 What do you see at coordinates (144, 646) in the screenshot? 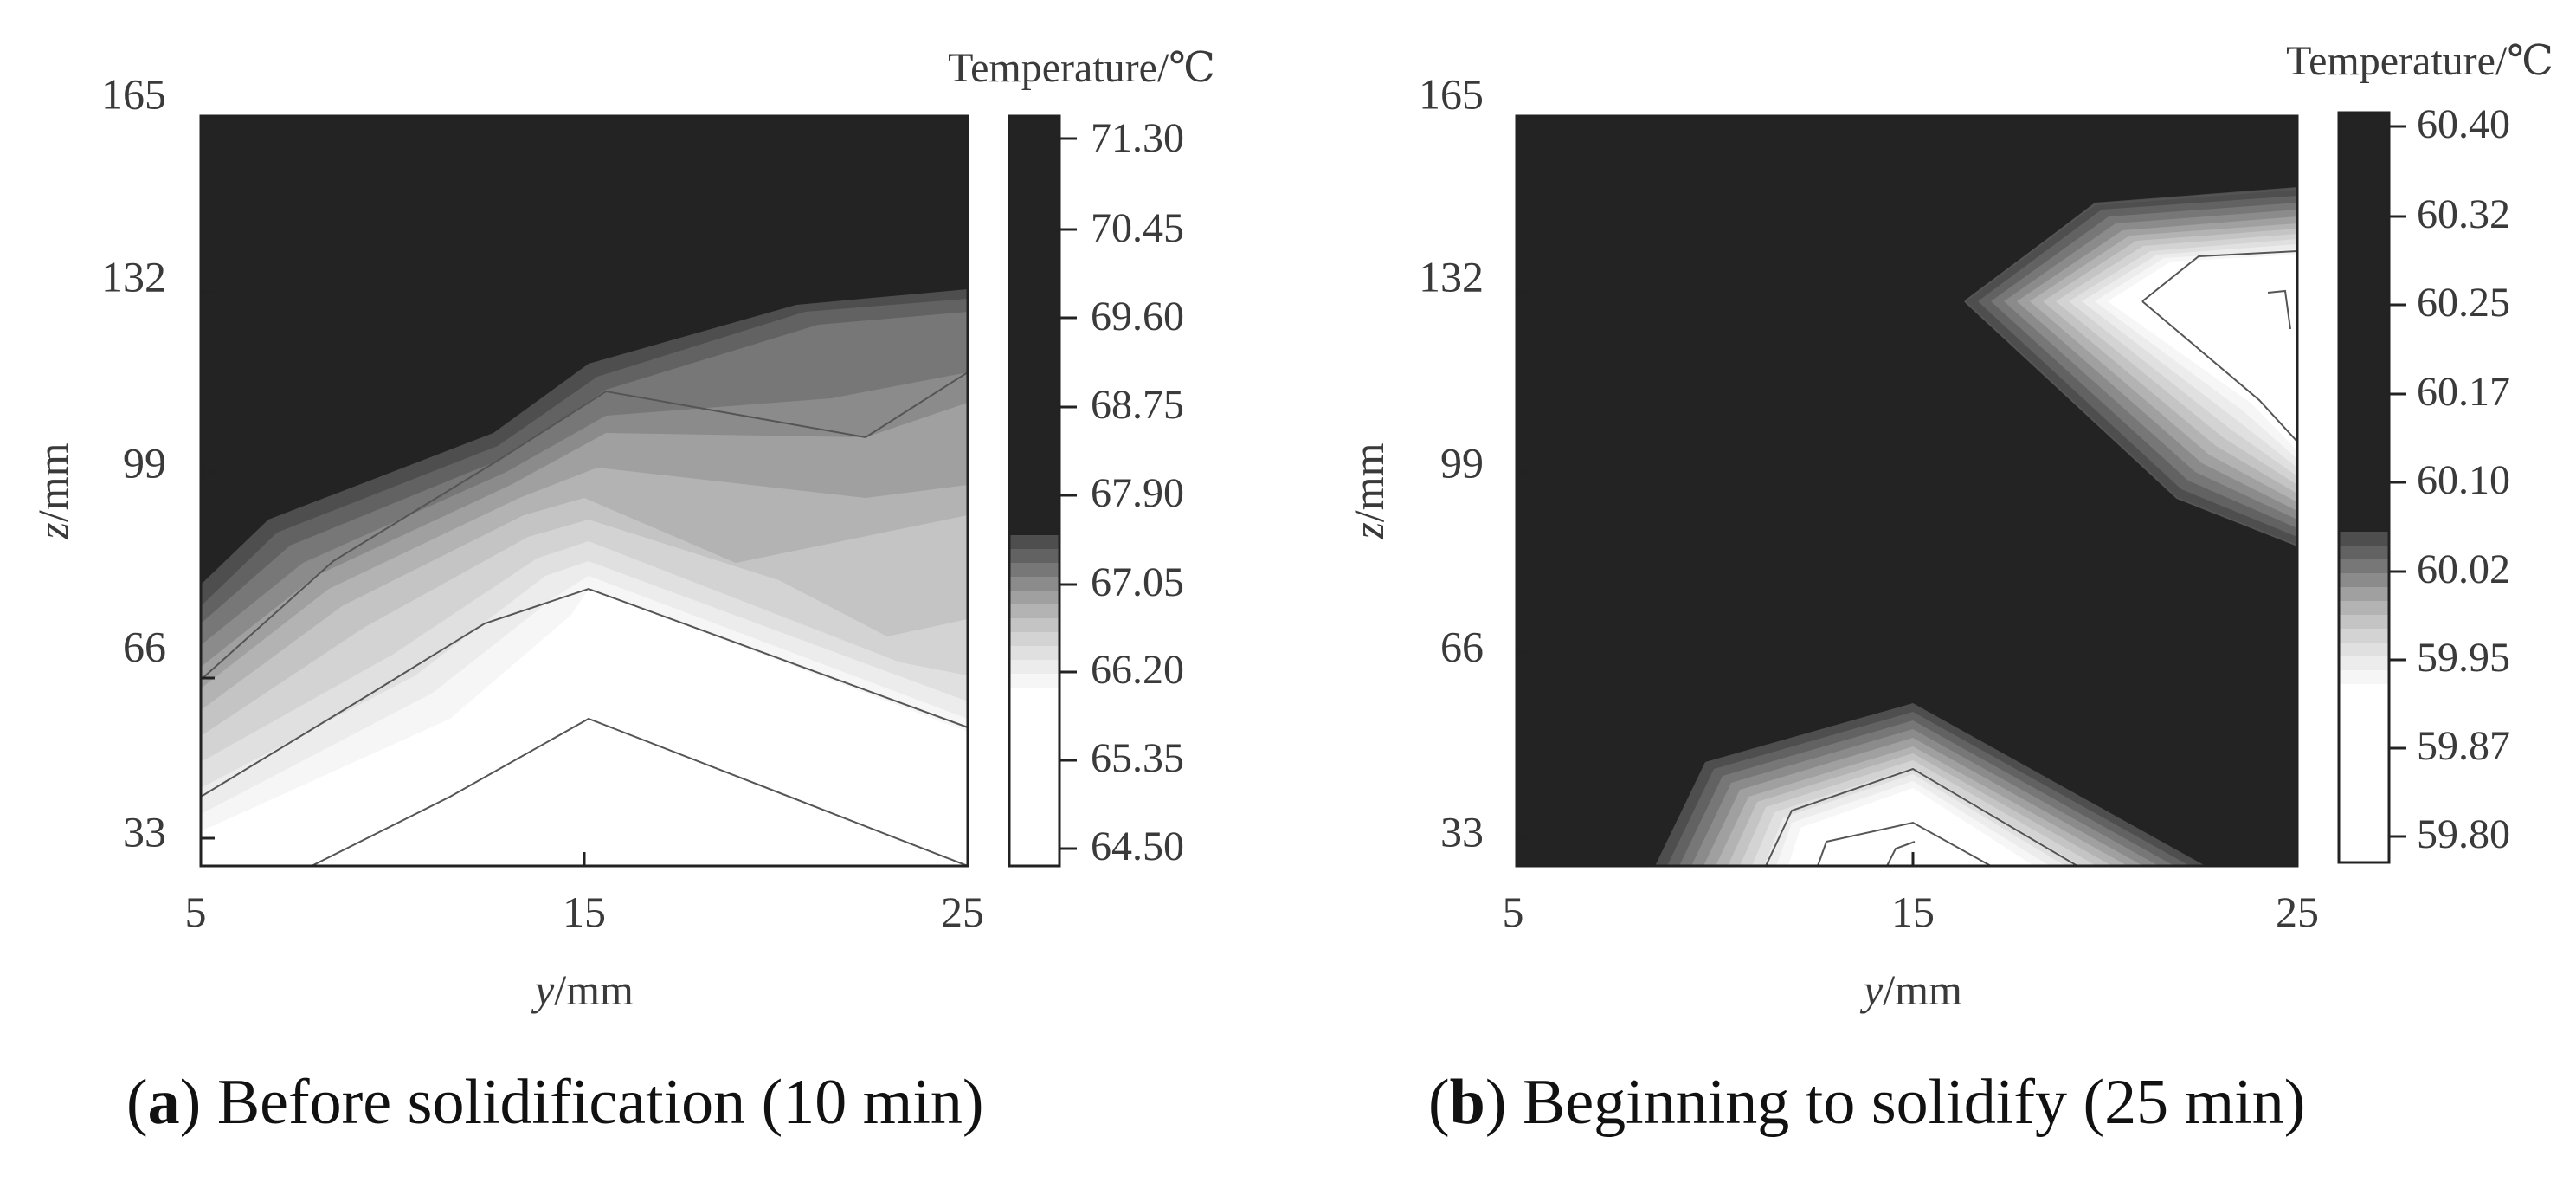
I see `panel-a-y-tick-label: 66` at bounding box center [144, 646].